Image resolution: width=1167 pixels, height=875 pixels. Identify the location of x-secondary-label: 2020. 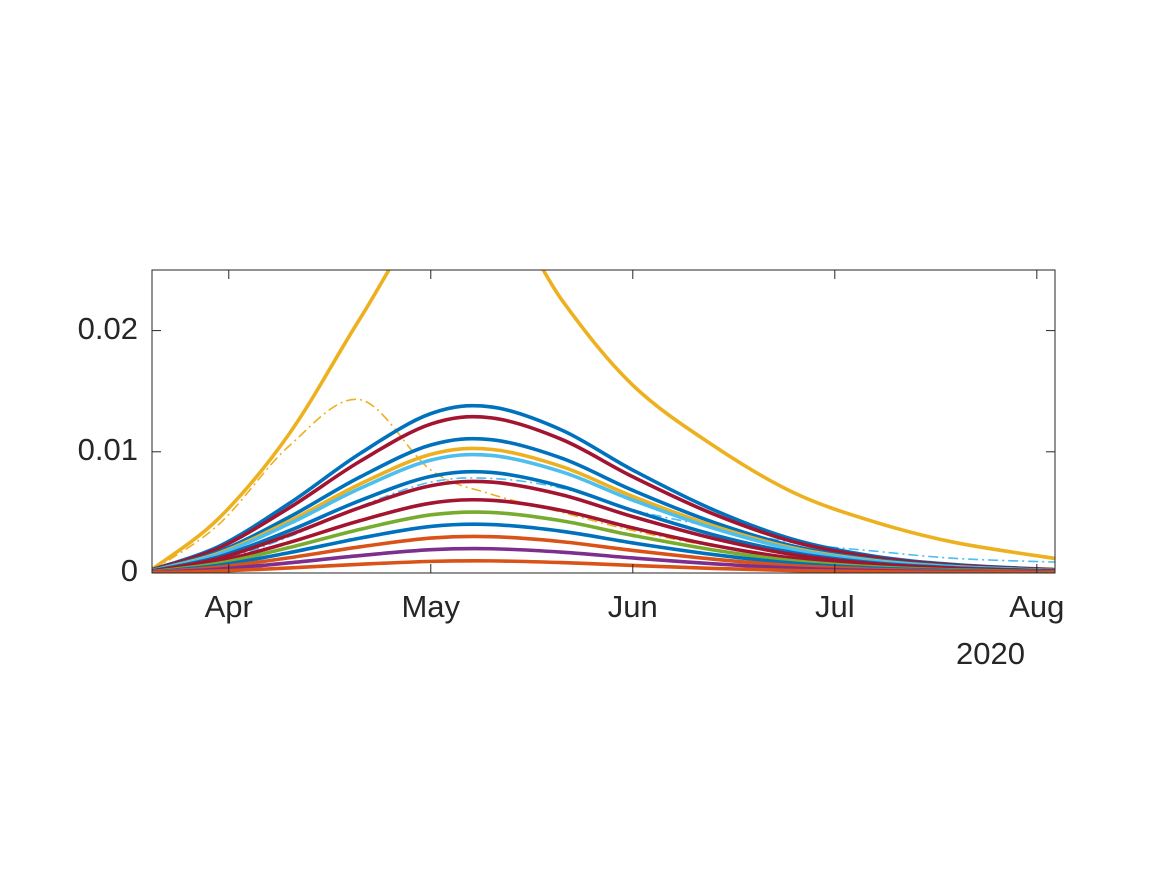
(990, 653).